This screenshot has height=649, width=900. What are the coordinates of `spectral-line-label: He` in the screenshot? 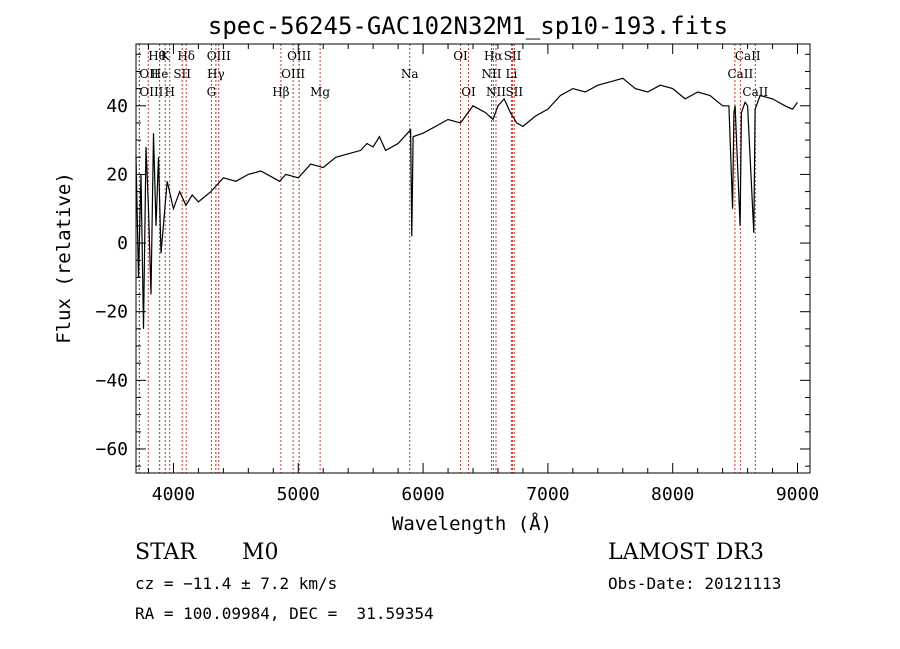 It's located at (160, 74).